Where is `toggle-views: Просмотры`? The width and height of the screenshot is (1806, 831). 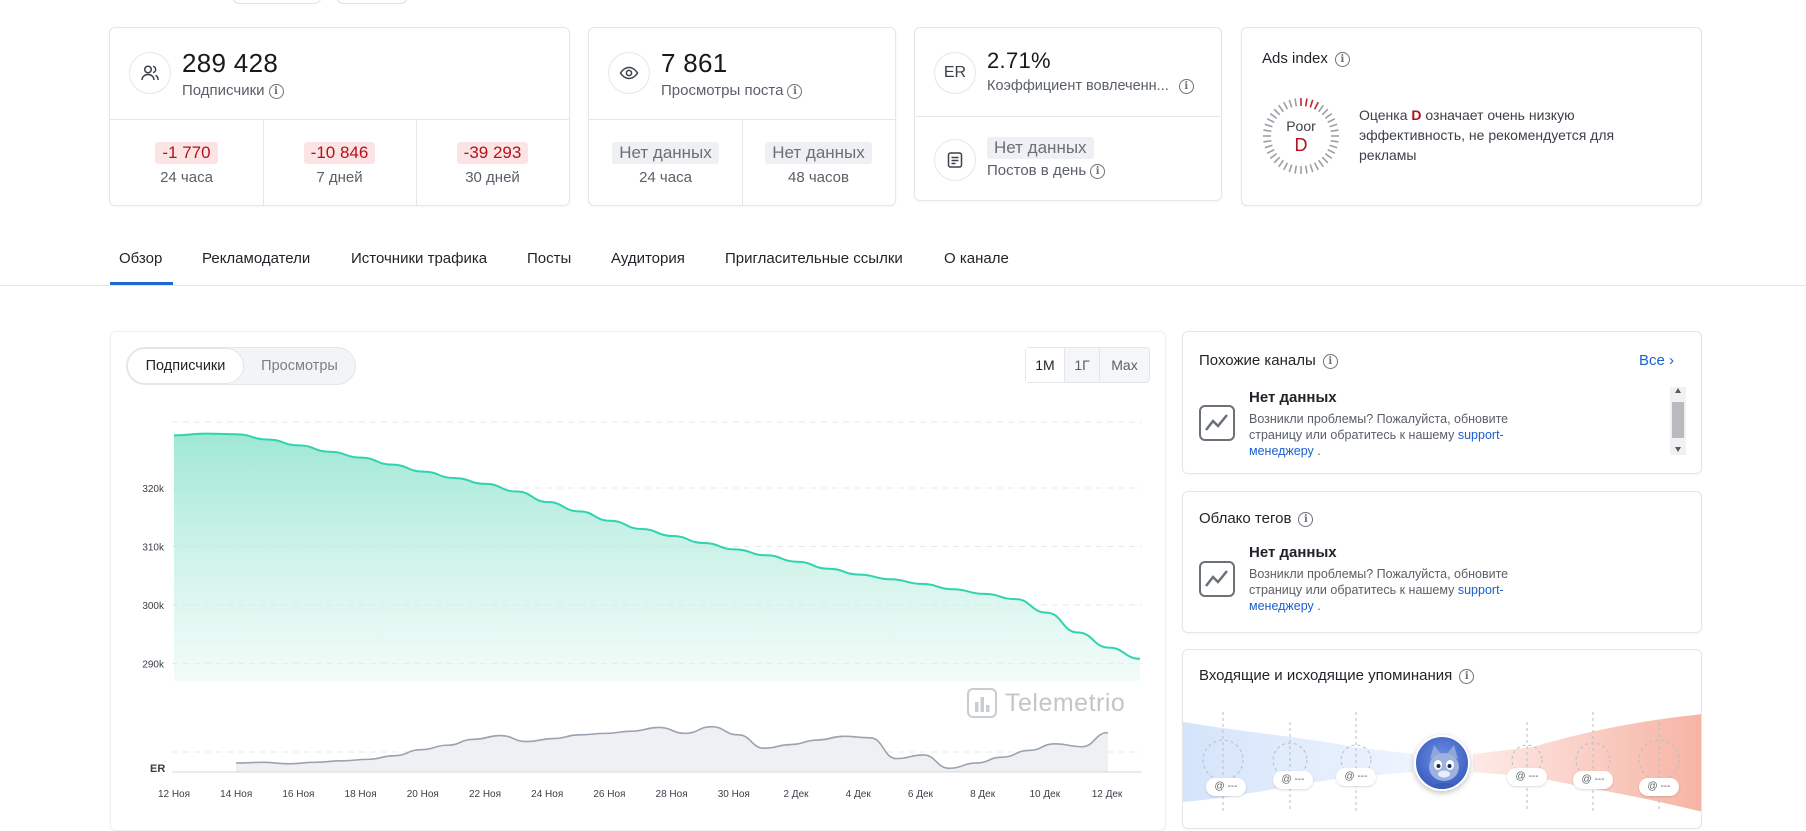
toggle-views: Просмотры is located at coordinates (299, 366).